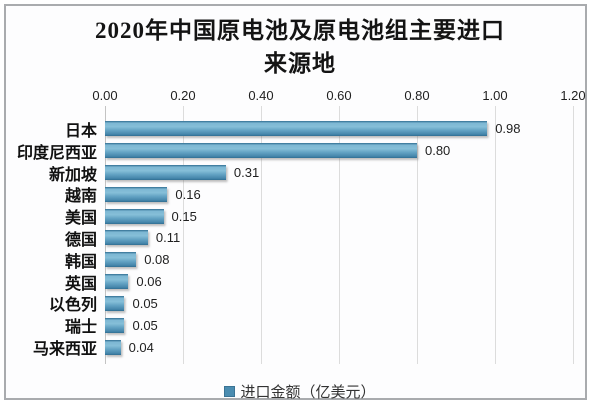  What do you see at coordinates (495, 95) in the screenshot?
I see `x-axis-tick: 1.00` at bounding box center [495, 95].